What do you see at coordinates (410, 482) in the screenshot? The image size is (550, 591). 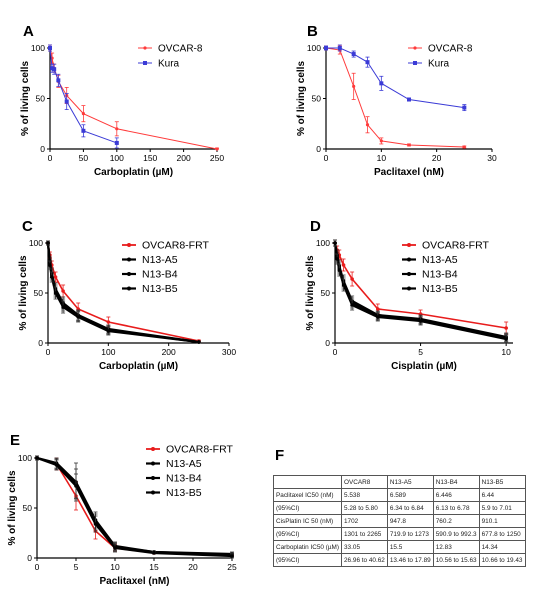 I see `table-cell: N13-A5` at bounding box center [410, 482].